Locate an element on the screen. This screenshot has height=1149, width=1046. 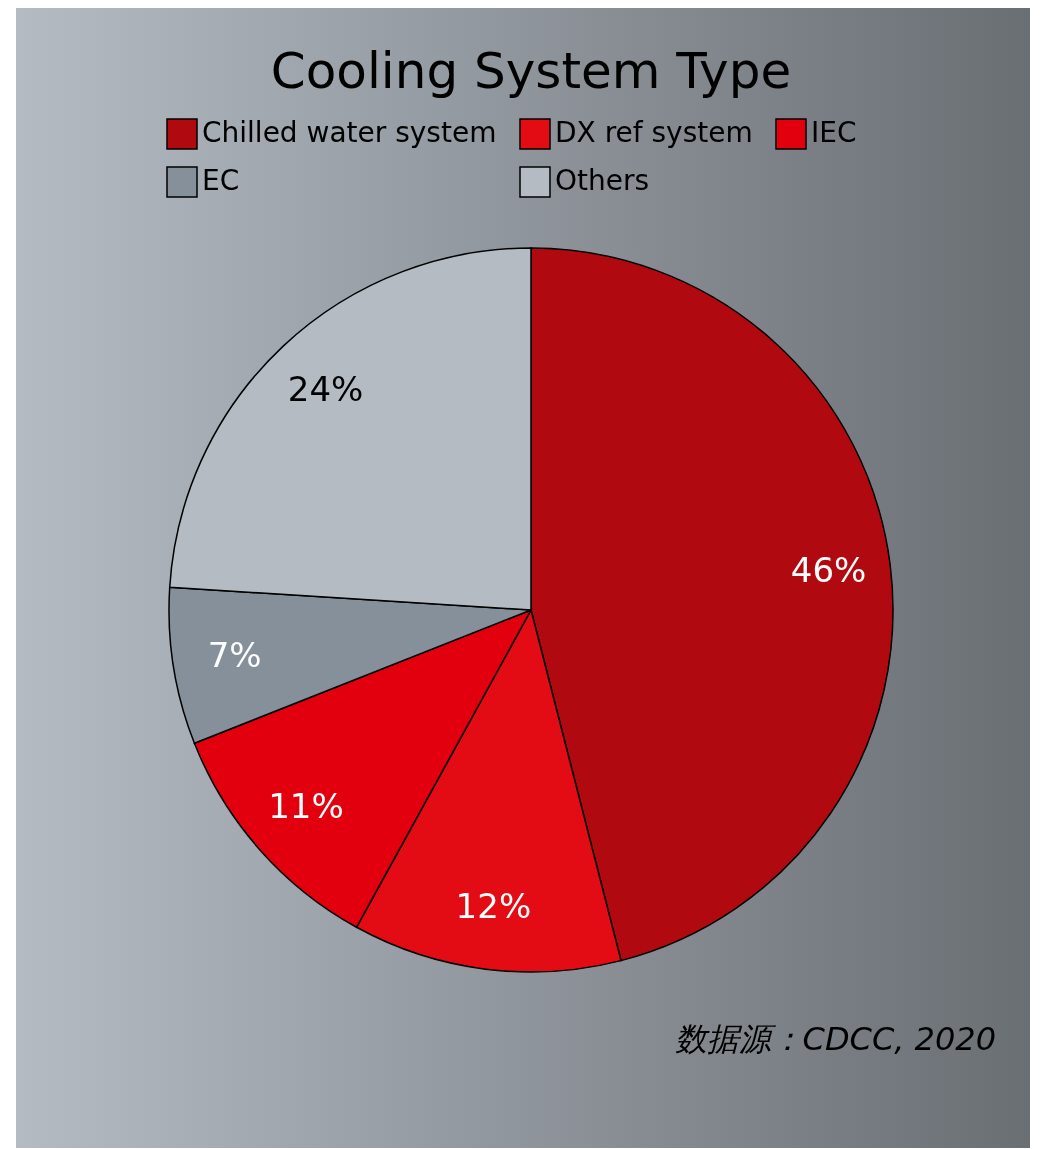
text: 数据源：CDCC, 2020 is located at coordinates (835, 1039).